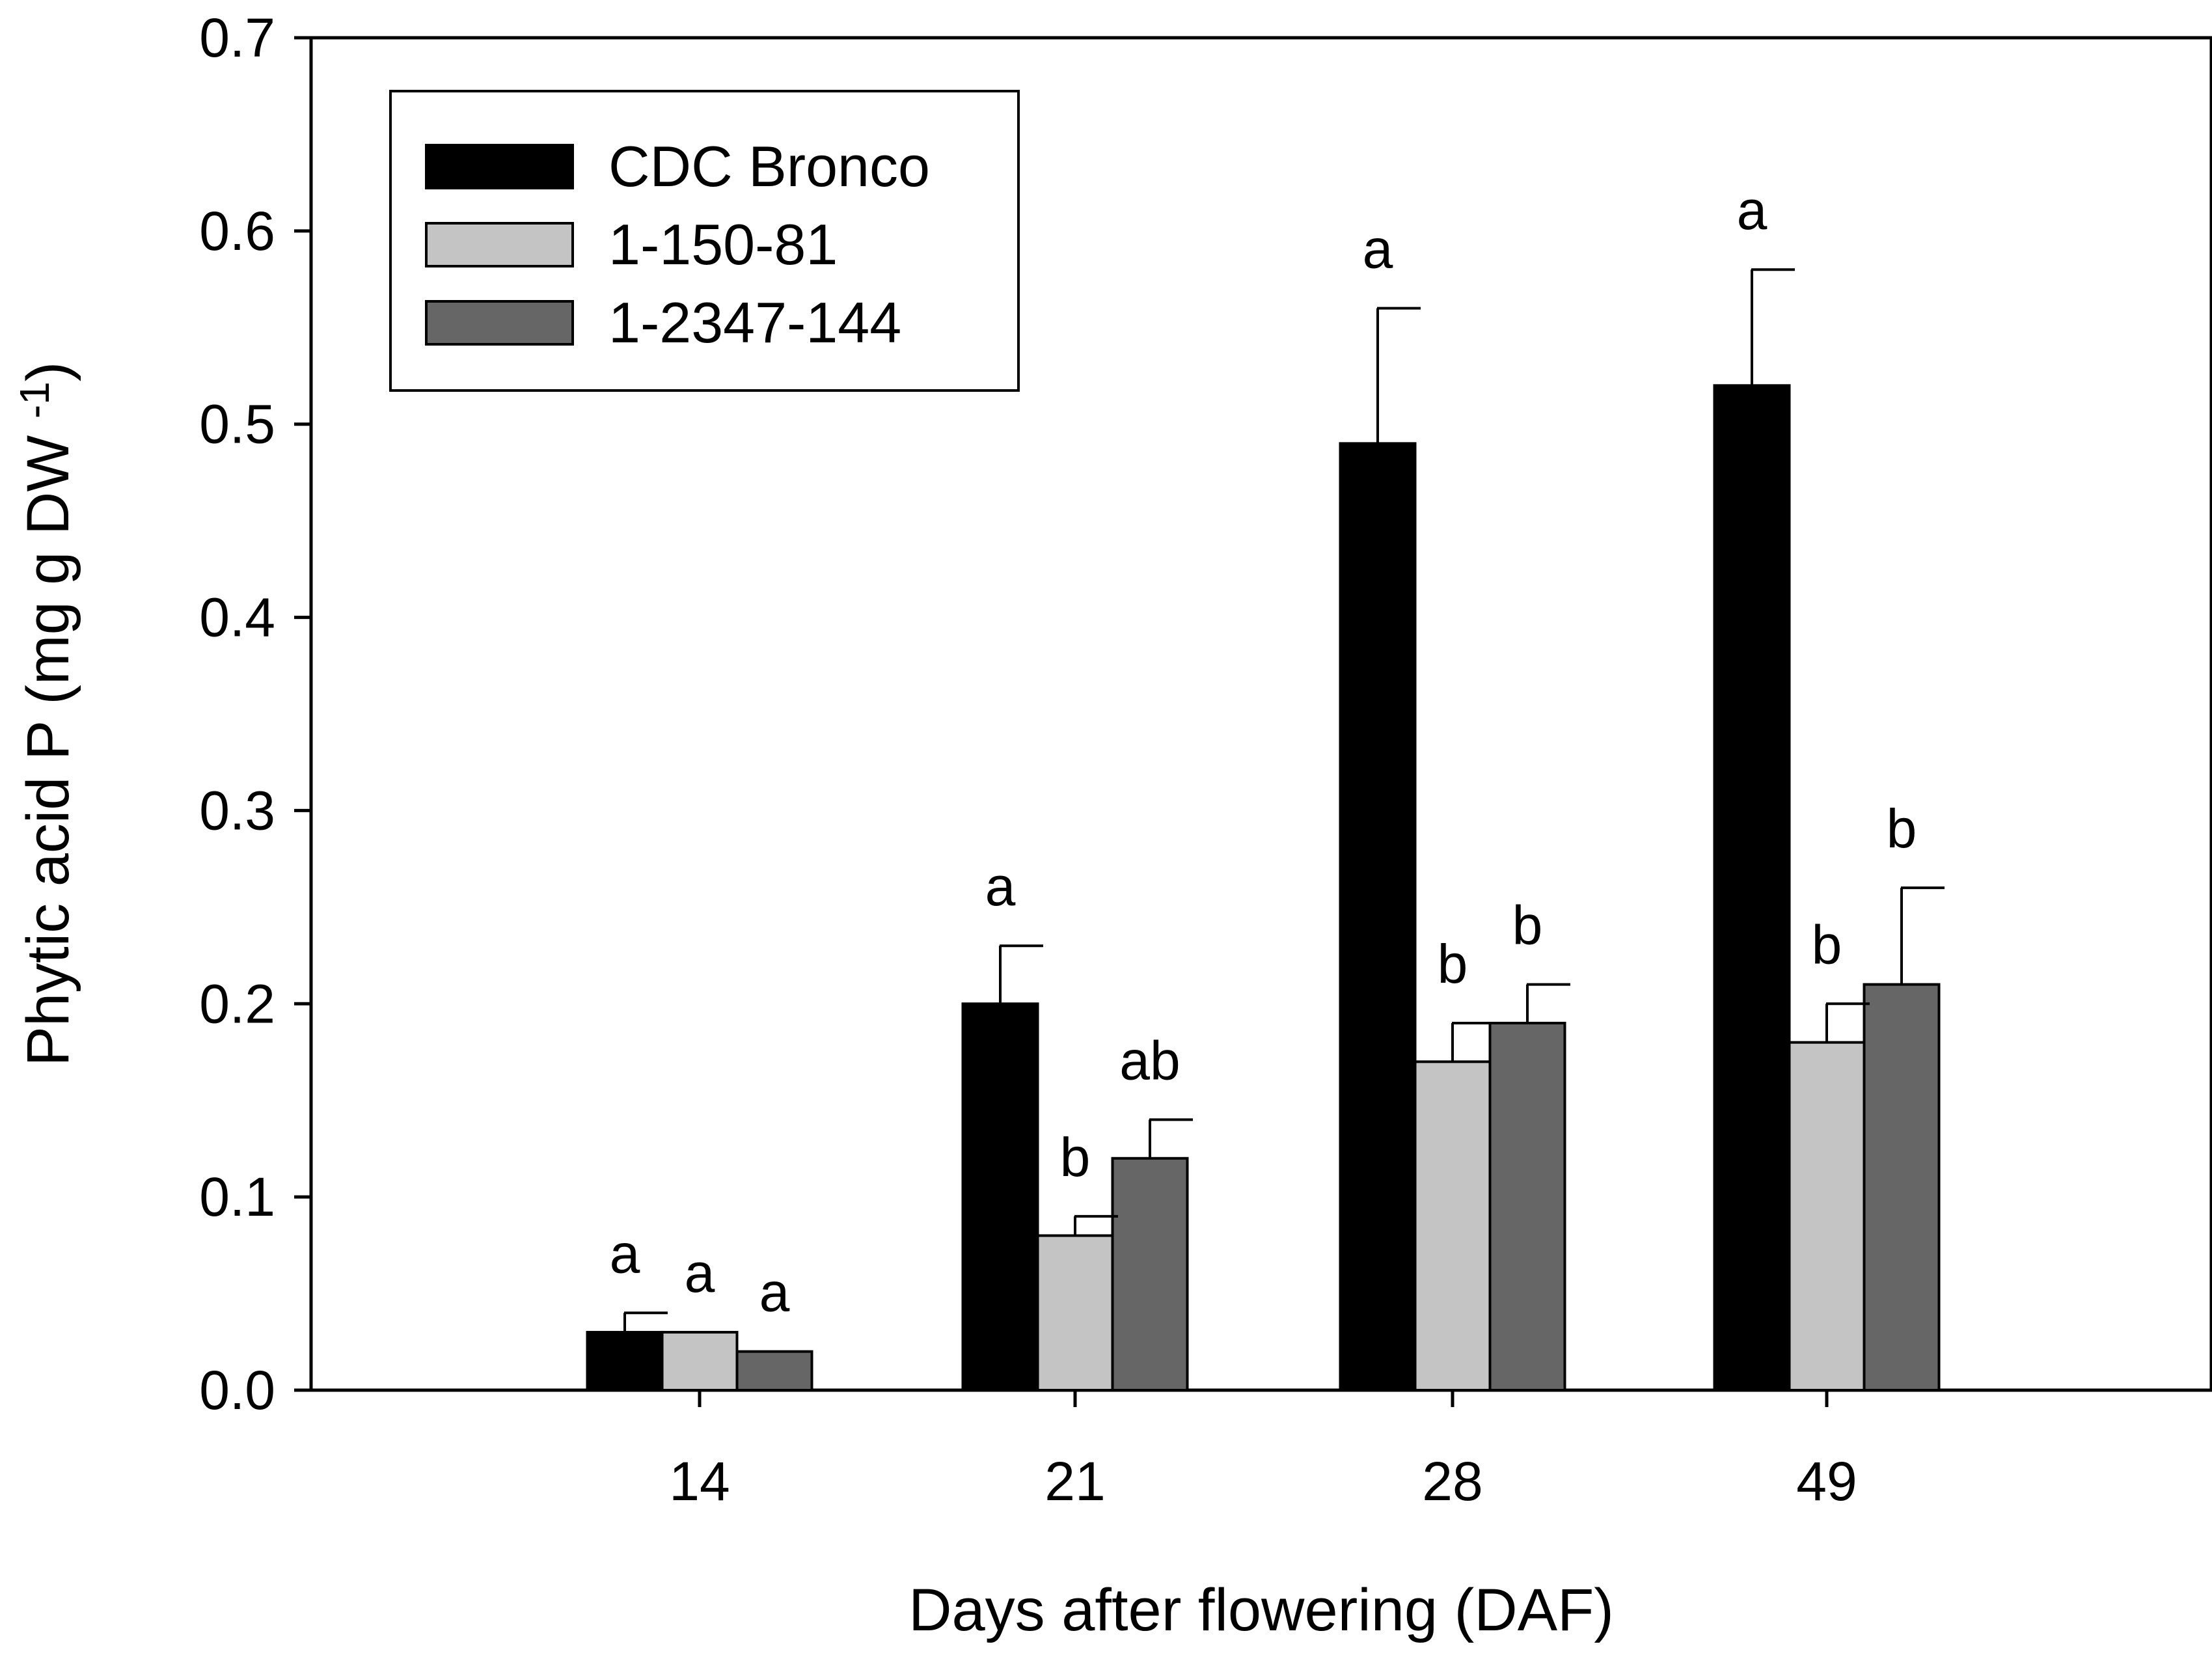  What do you see at coordinates (34, 399) in the screenshot?
I see `y-axis-title-superscript: -1` at bounding box center [34, 399].